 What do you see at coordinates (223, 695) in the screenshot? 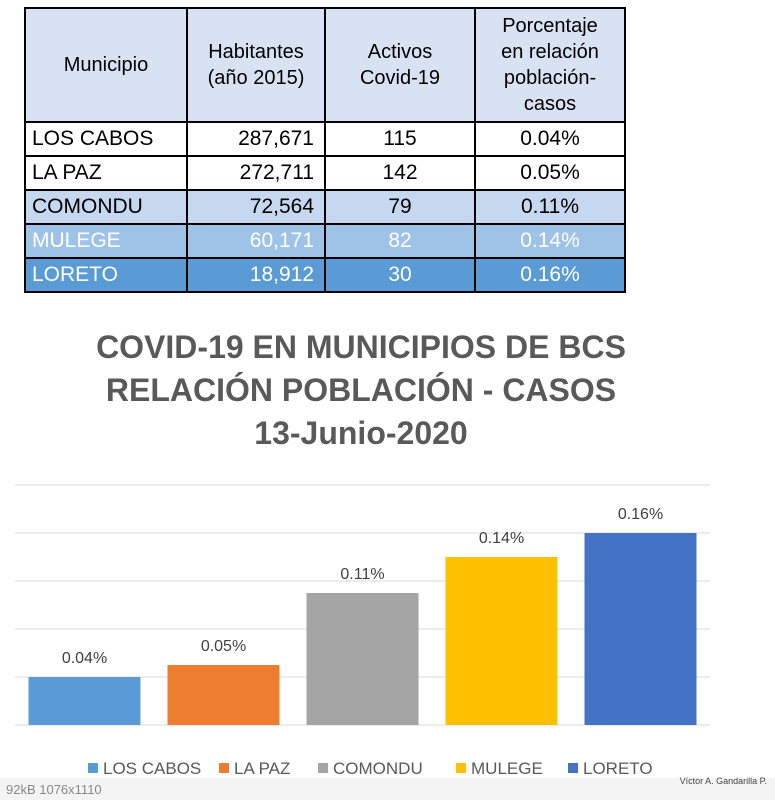
I see `bar-la-paz` at bounding box center [223, 695].